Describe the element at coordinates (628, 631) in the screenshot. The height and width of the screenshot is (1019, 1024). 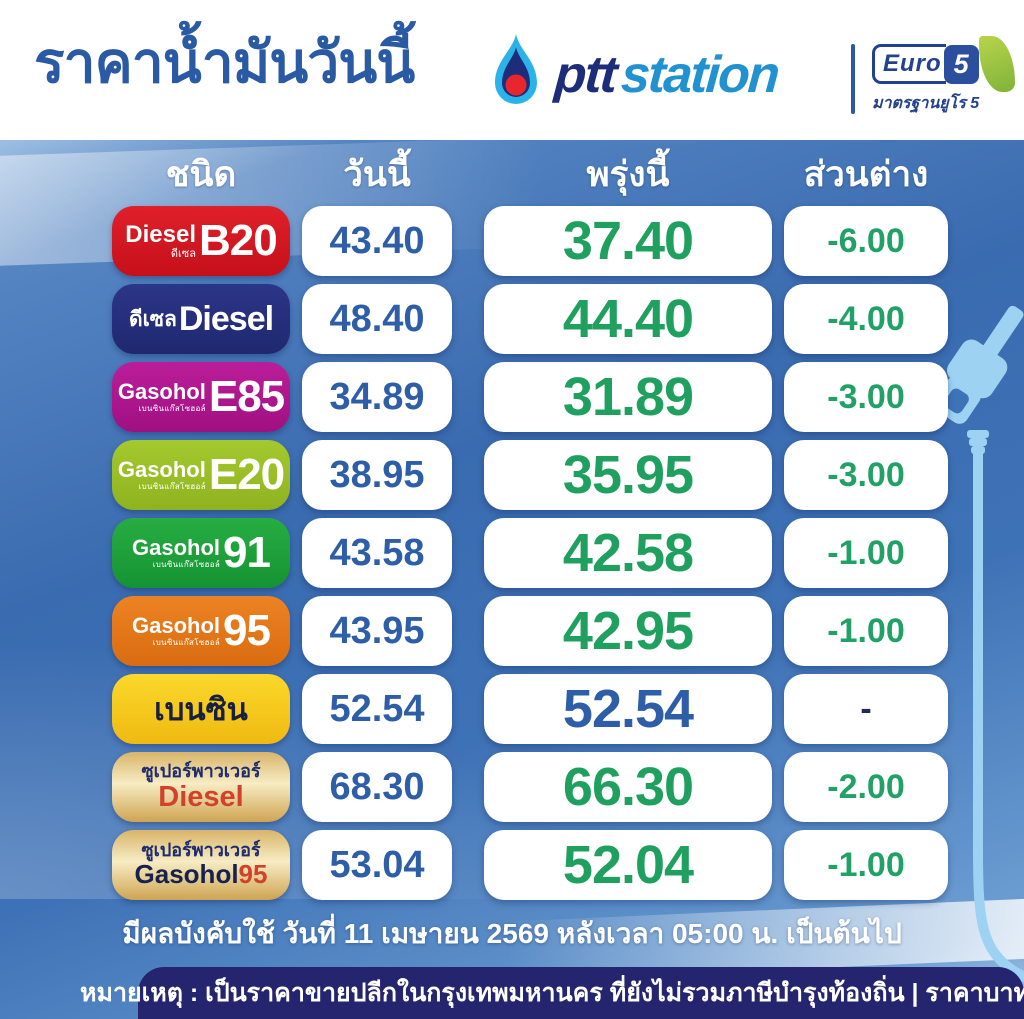
I see `tomorrow-price: 42.95` at that location.